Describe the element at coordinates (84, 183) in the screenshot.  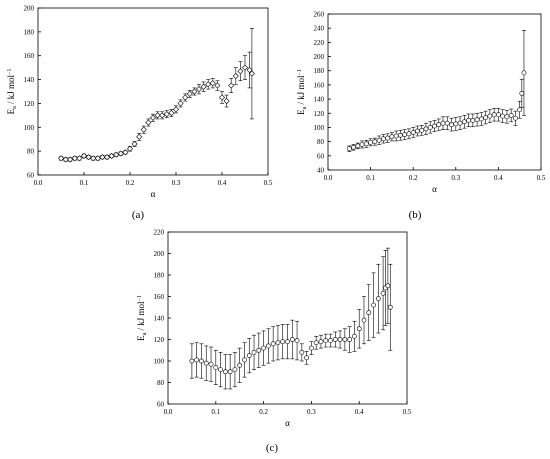
I see `x-tick-label: 0.1` at that location.